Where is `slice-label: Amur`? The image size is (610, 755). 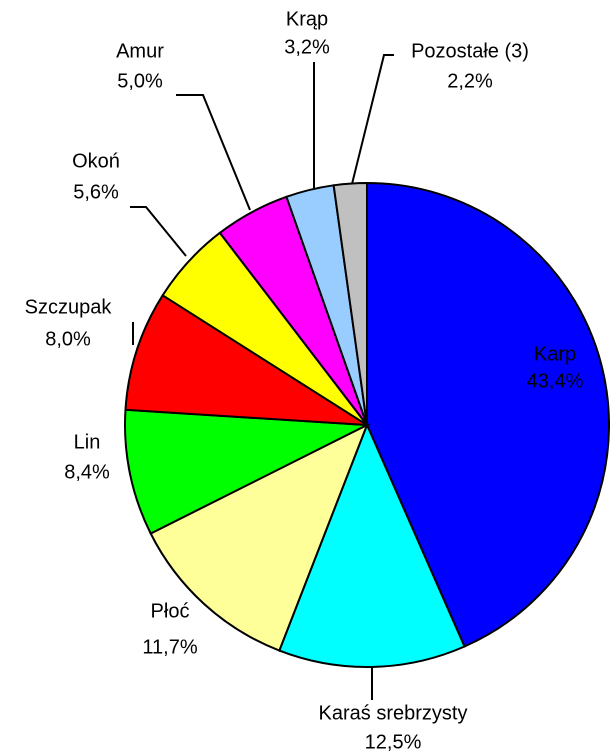
slice-label: Amur is located at coordinates (140, 51).